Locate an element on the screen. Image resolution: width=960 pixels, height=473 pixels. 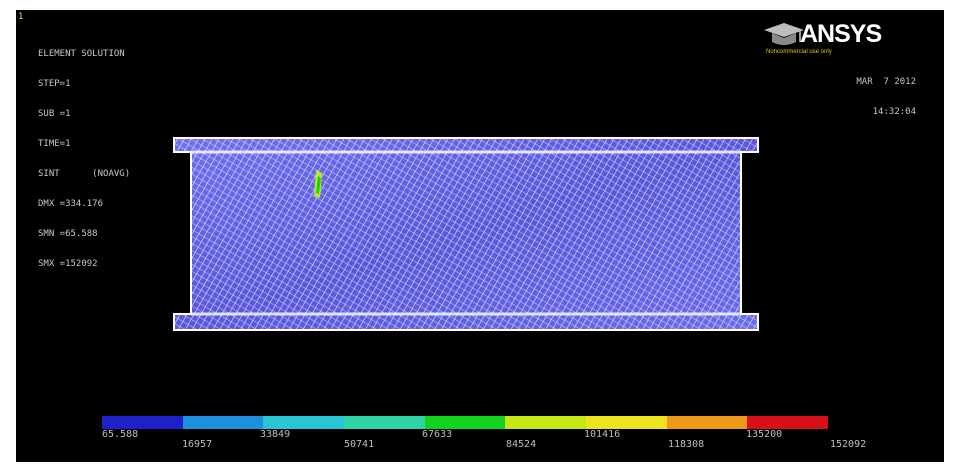
legend-label-top-4: 135200 is located at coordinates (764, 434).